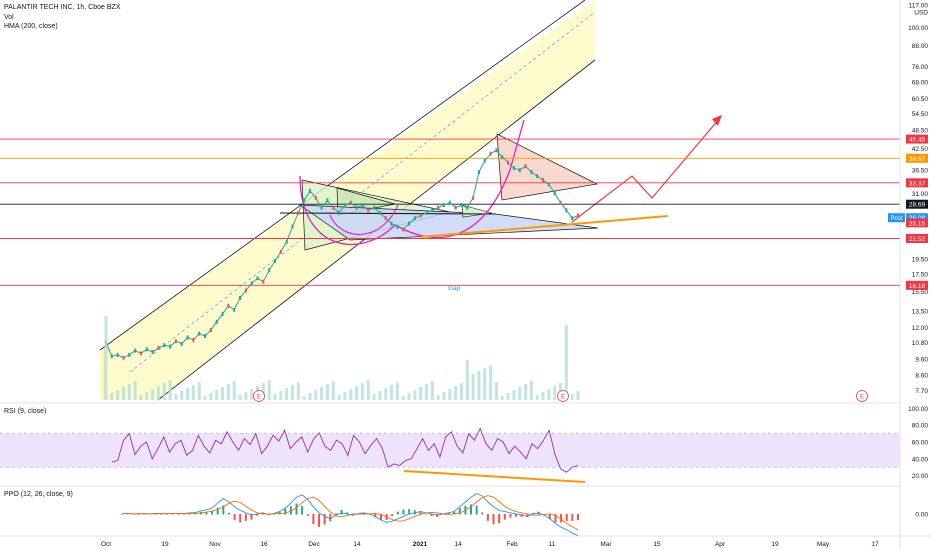 Image resolution: width=932 pixels, height=550 pixels. Describe the element at coordinates (25, 411) in the screenshot. I see `legend-rsi: RSI (9, close)` at that location.